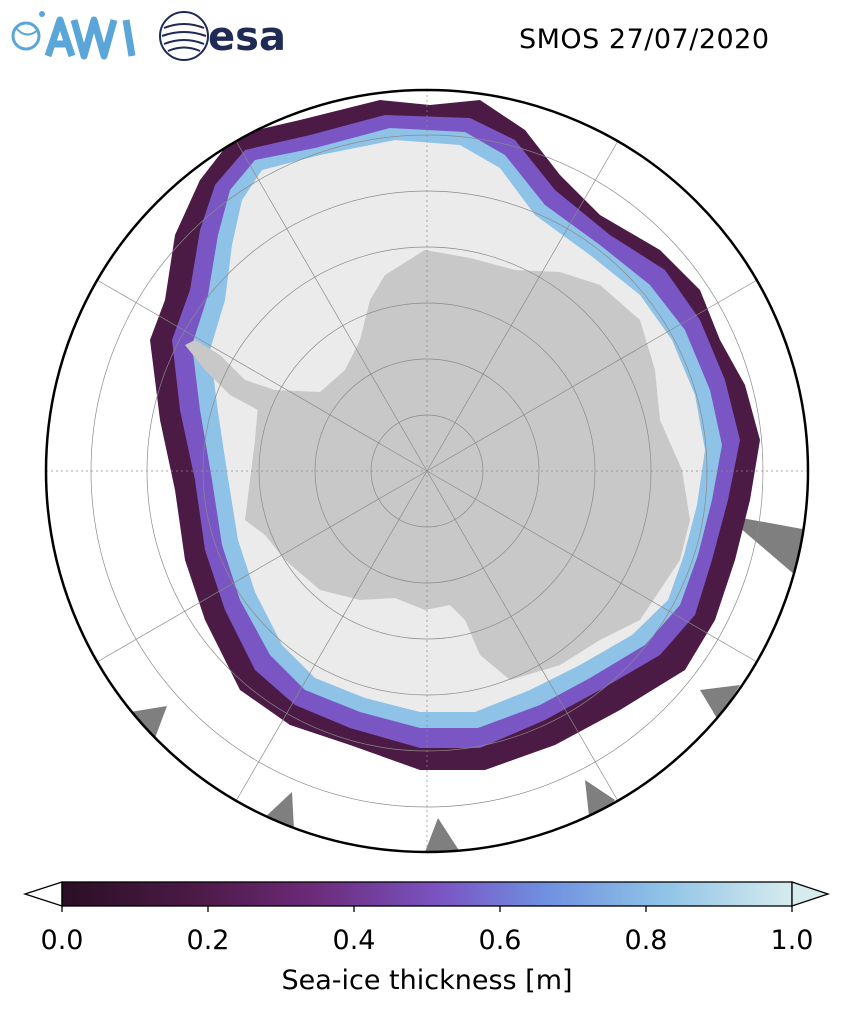 This screenshot has width=854, height=1026. Describe the element at coordinates (42, 894) in the screenshot. I see `colorbar-extend-min` at that location.